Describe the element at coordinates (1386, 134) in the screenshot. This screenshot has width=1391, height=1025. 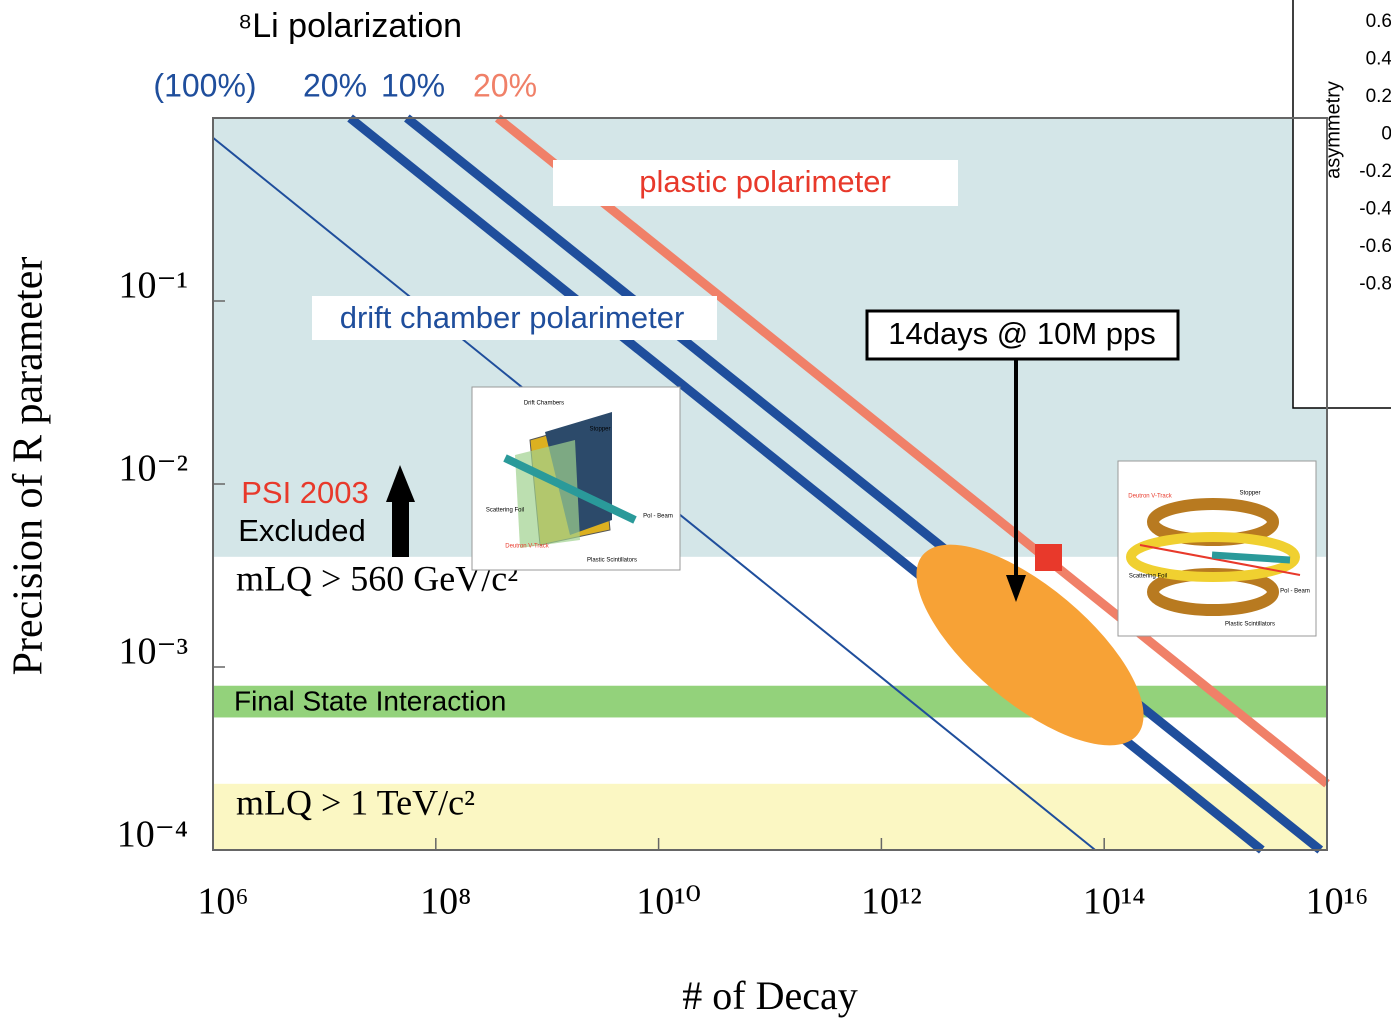
I see `inset-tick-label: 0` at that location.